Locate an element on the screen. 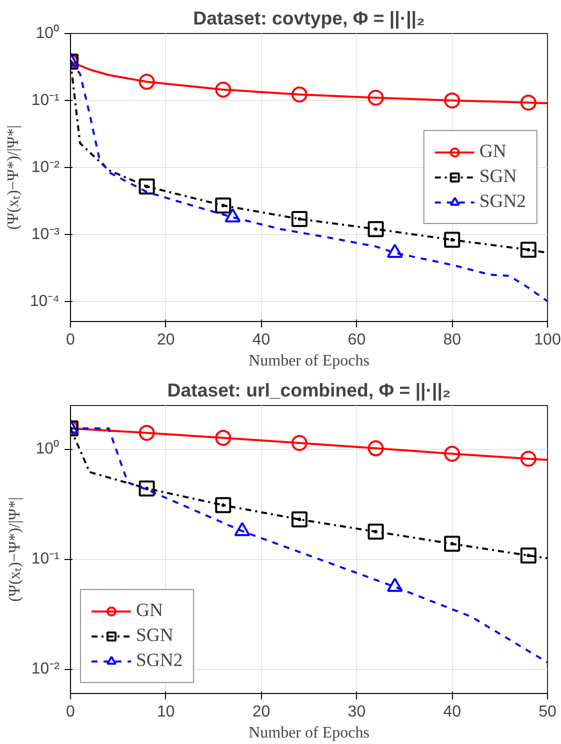 The height and width of the screenshot is (744, 561). x-tick-label: 10 is located at coordinates (166, 712).